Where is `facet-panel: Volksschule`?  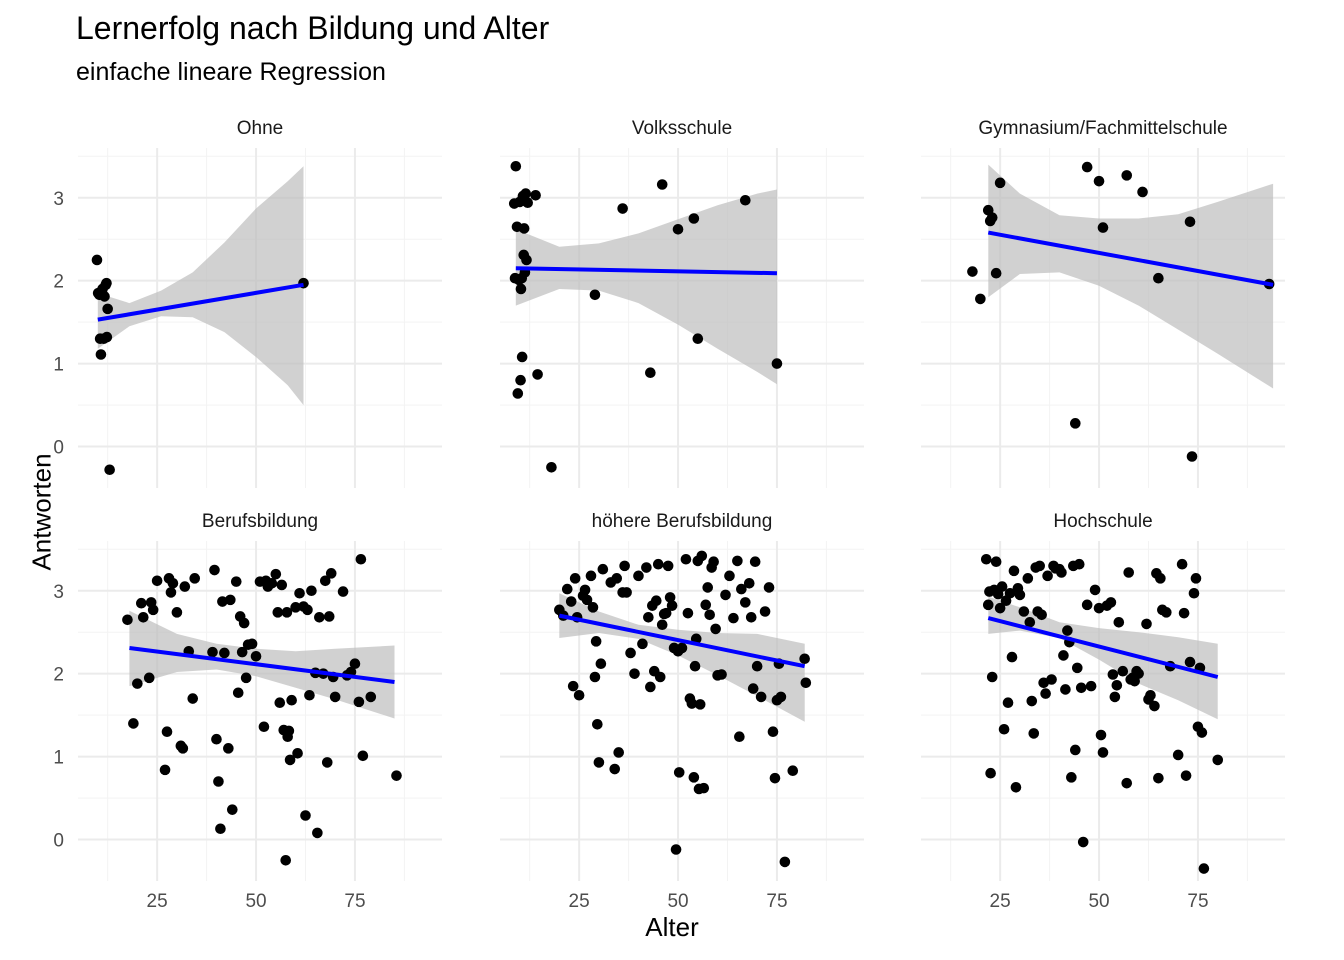 facet-panel: Volksschule is located at coordinates (682, 303).